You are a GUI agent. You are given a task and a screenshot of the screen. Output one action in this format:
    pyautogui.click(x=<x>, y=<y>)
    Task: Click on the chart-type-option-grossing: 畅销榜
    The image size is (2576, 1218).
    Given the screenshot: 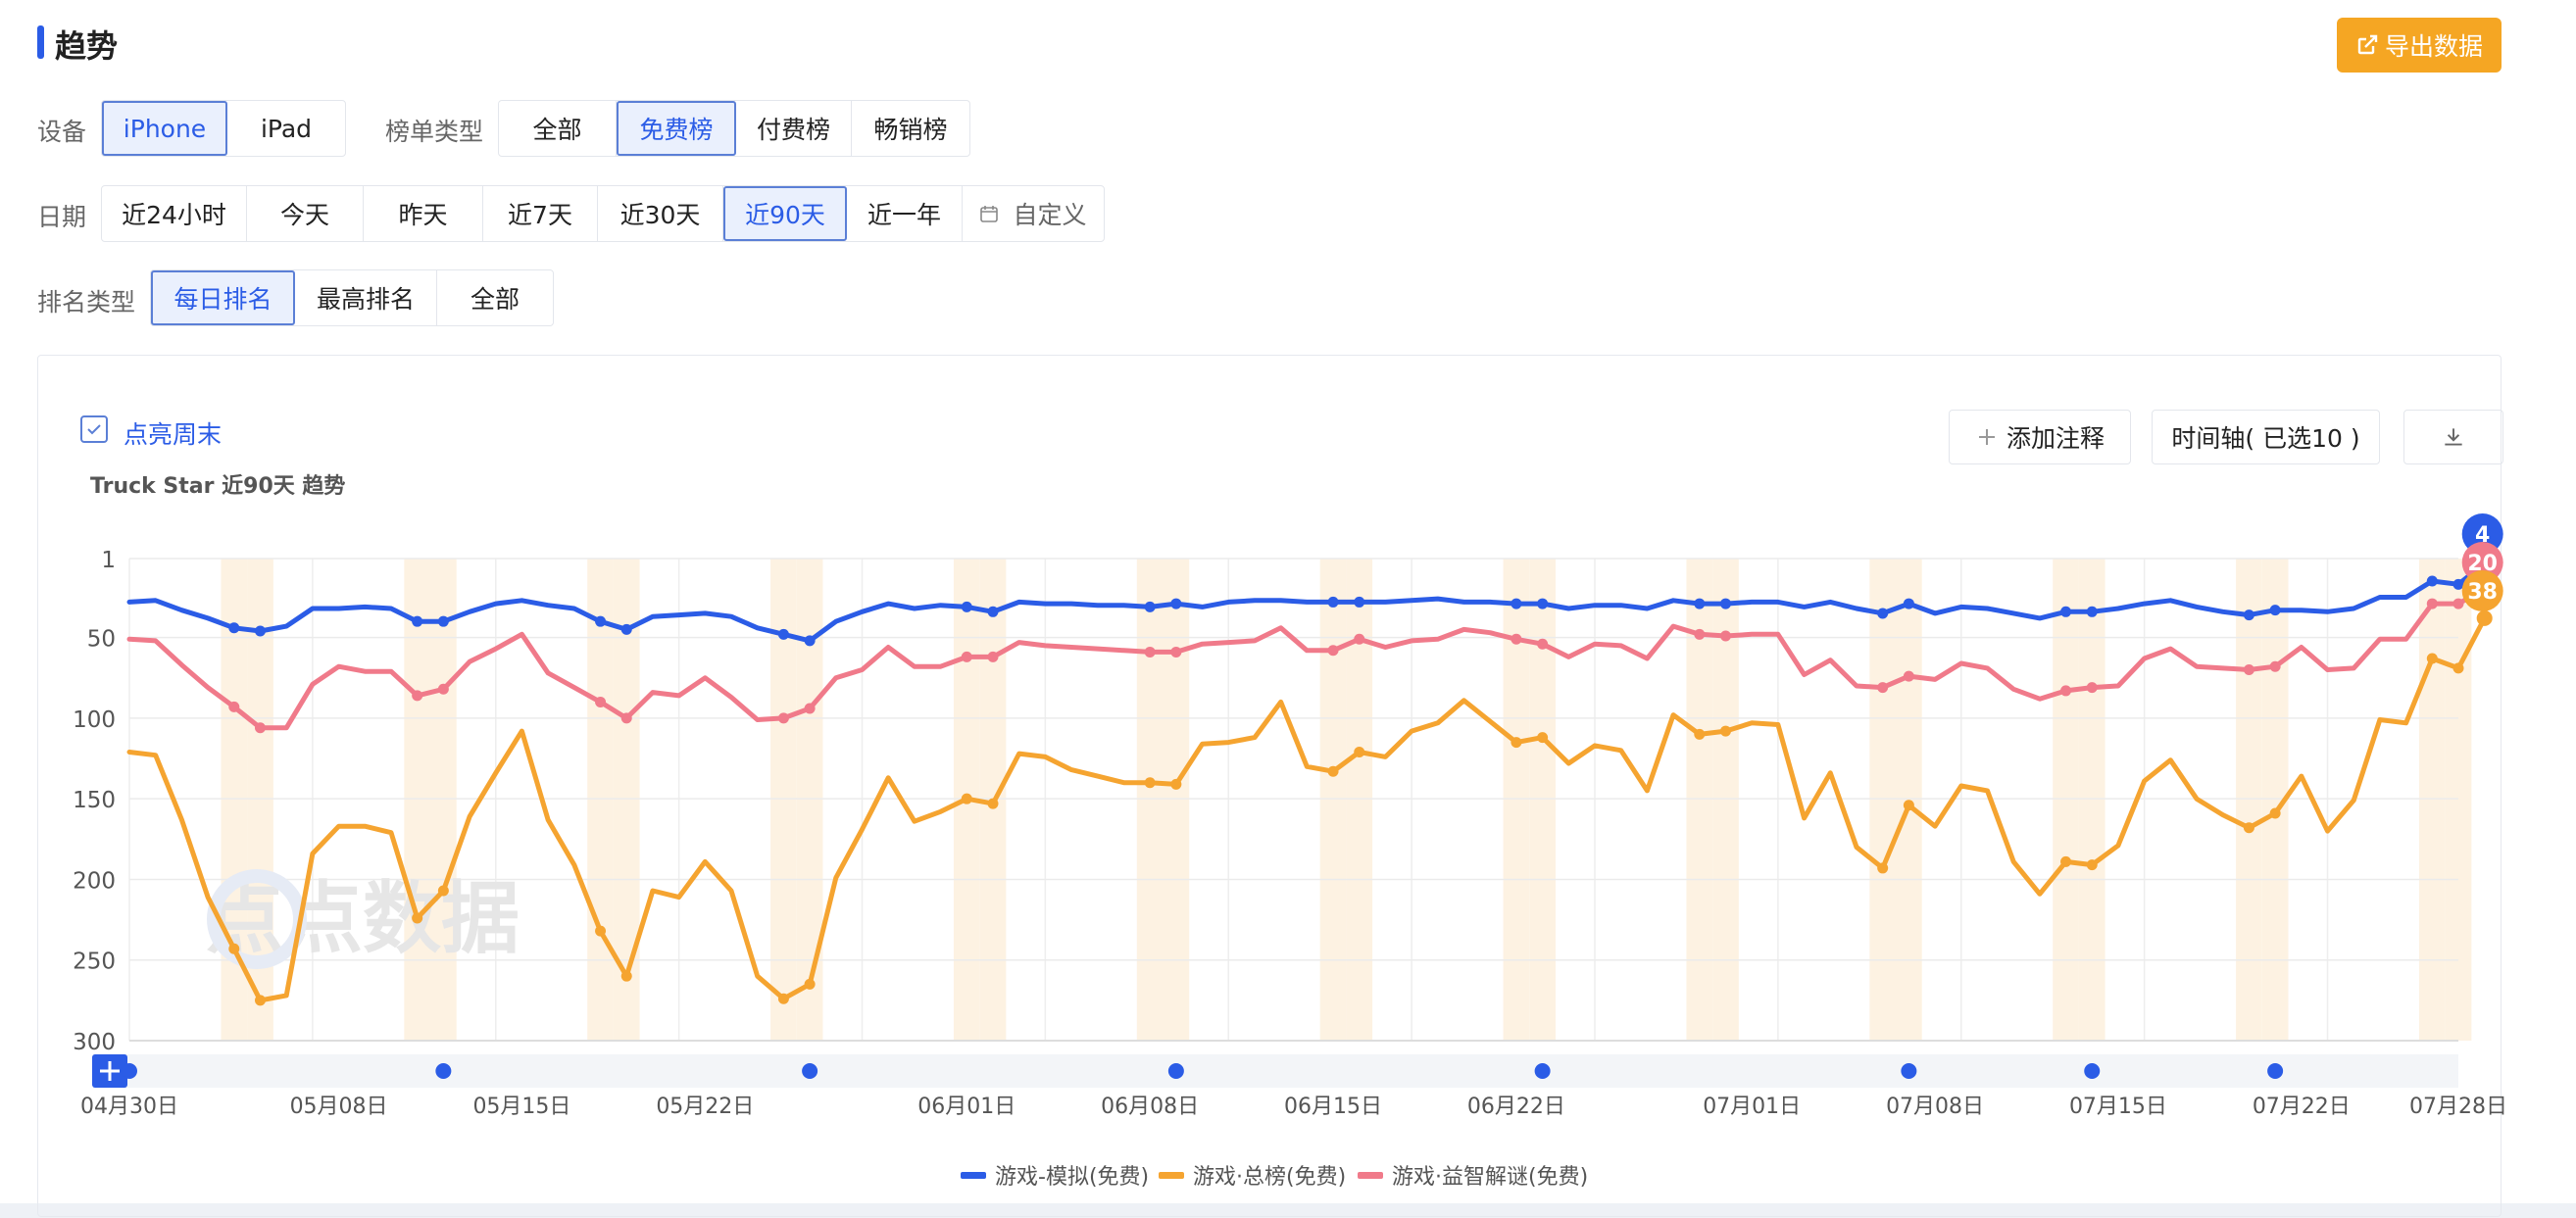 What is the action you would take?
    pyautogui.click(x=910, y=130)
    